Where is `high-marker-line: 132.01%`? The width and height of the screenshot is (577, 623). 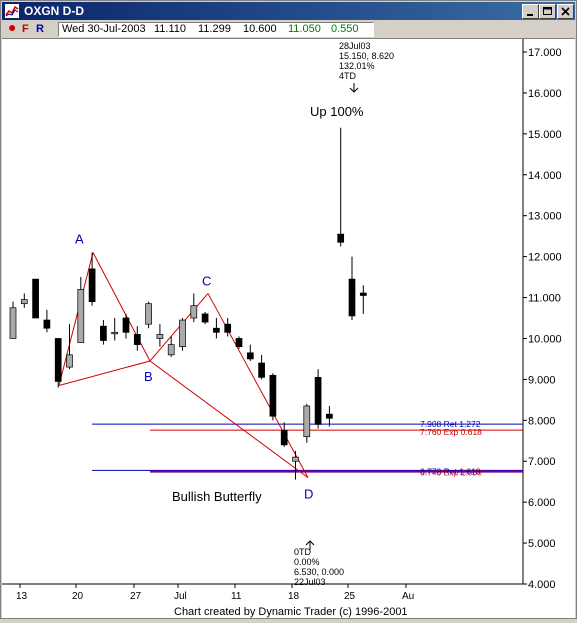
high-marker-line: 132.01% is located at coordinates (357, 66).